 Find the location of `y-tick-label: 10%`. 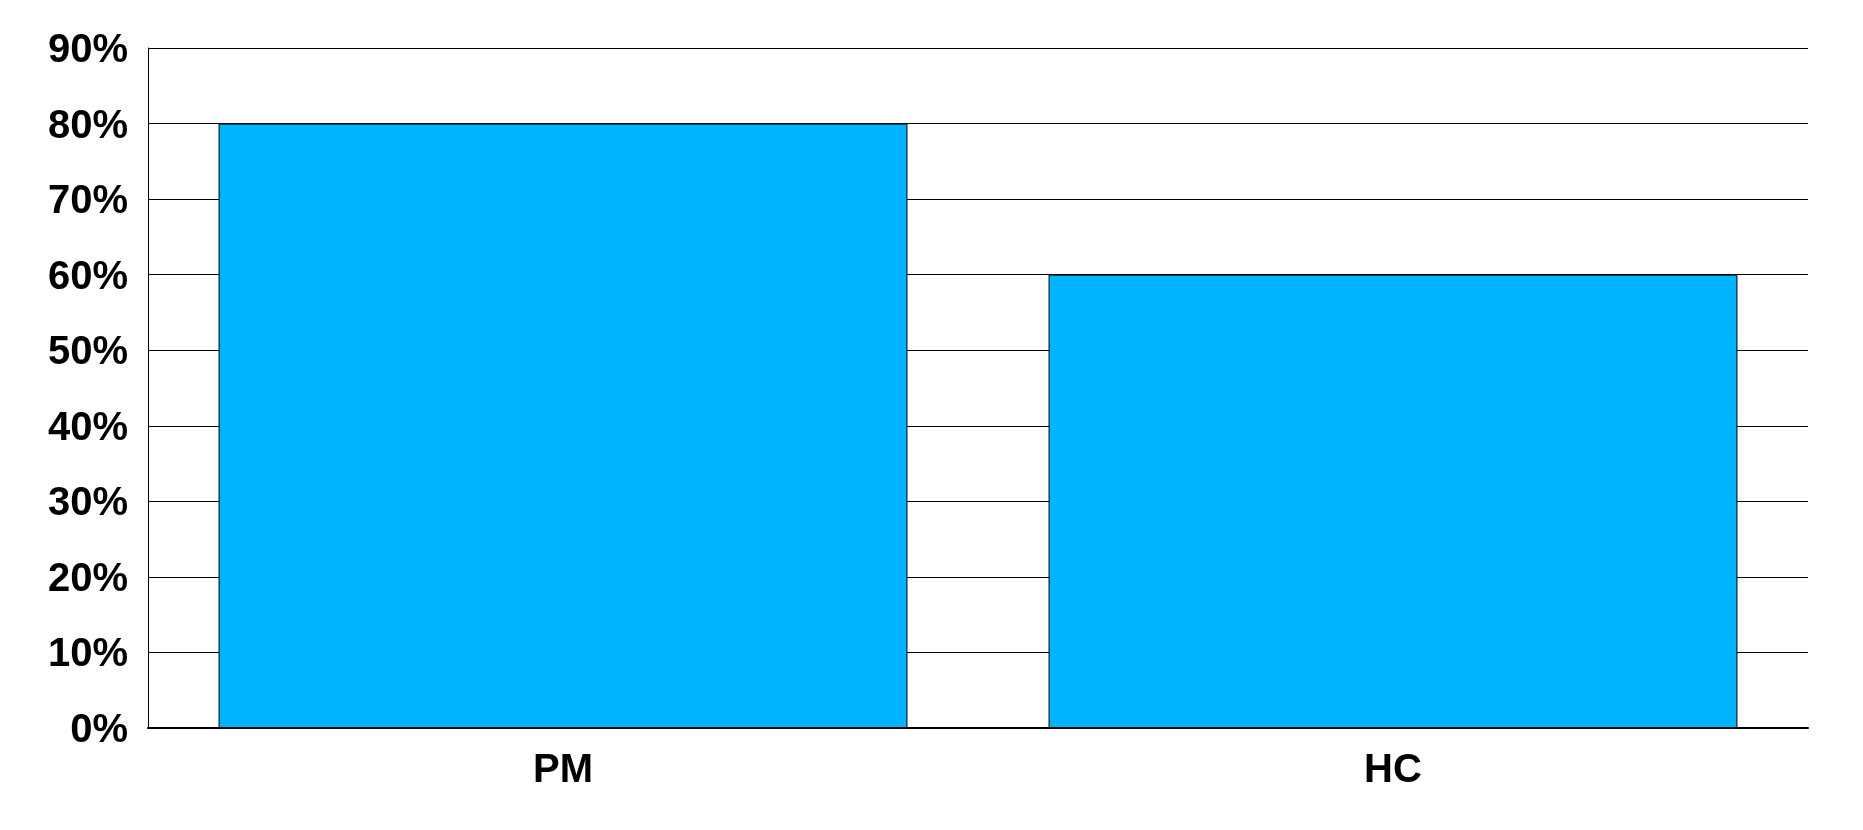

y-tick-label: 10% is located at coordinates (87, 652).